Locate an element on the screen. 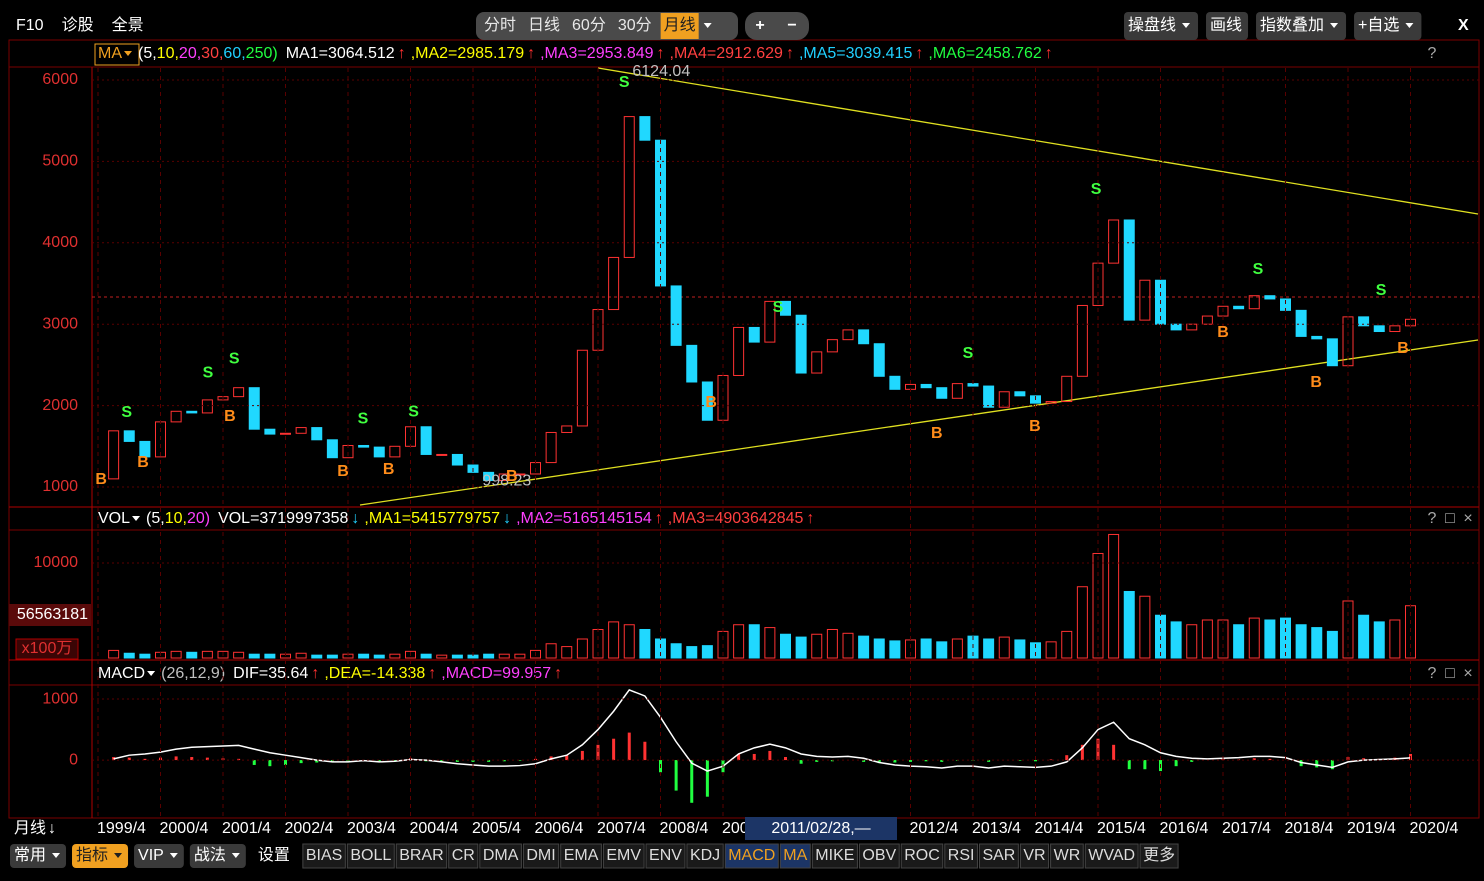 The image size is (1484, 881). close-button: X is located at coordinates (1463, 25).